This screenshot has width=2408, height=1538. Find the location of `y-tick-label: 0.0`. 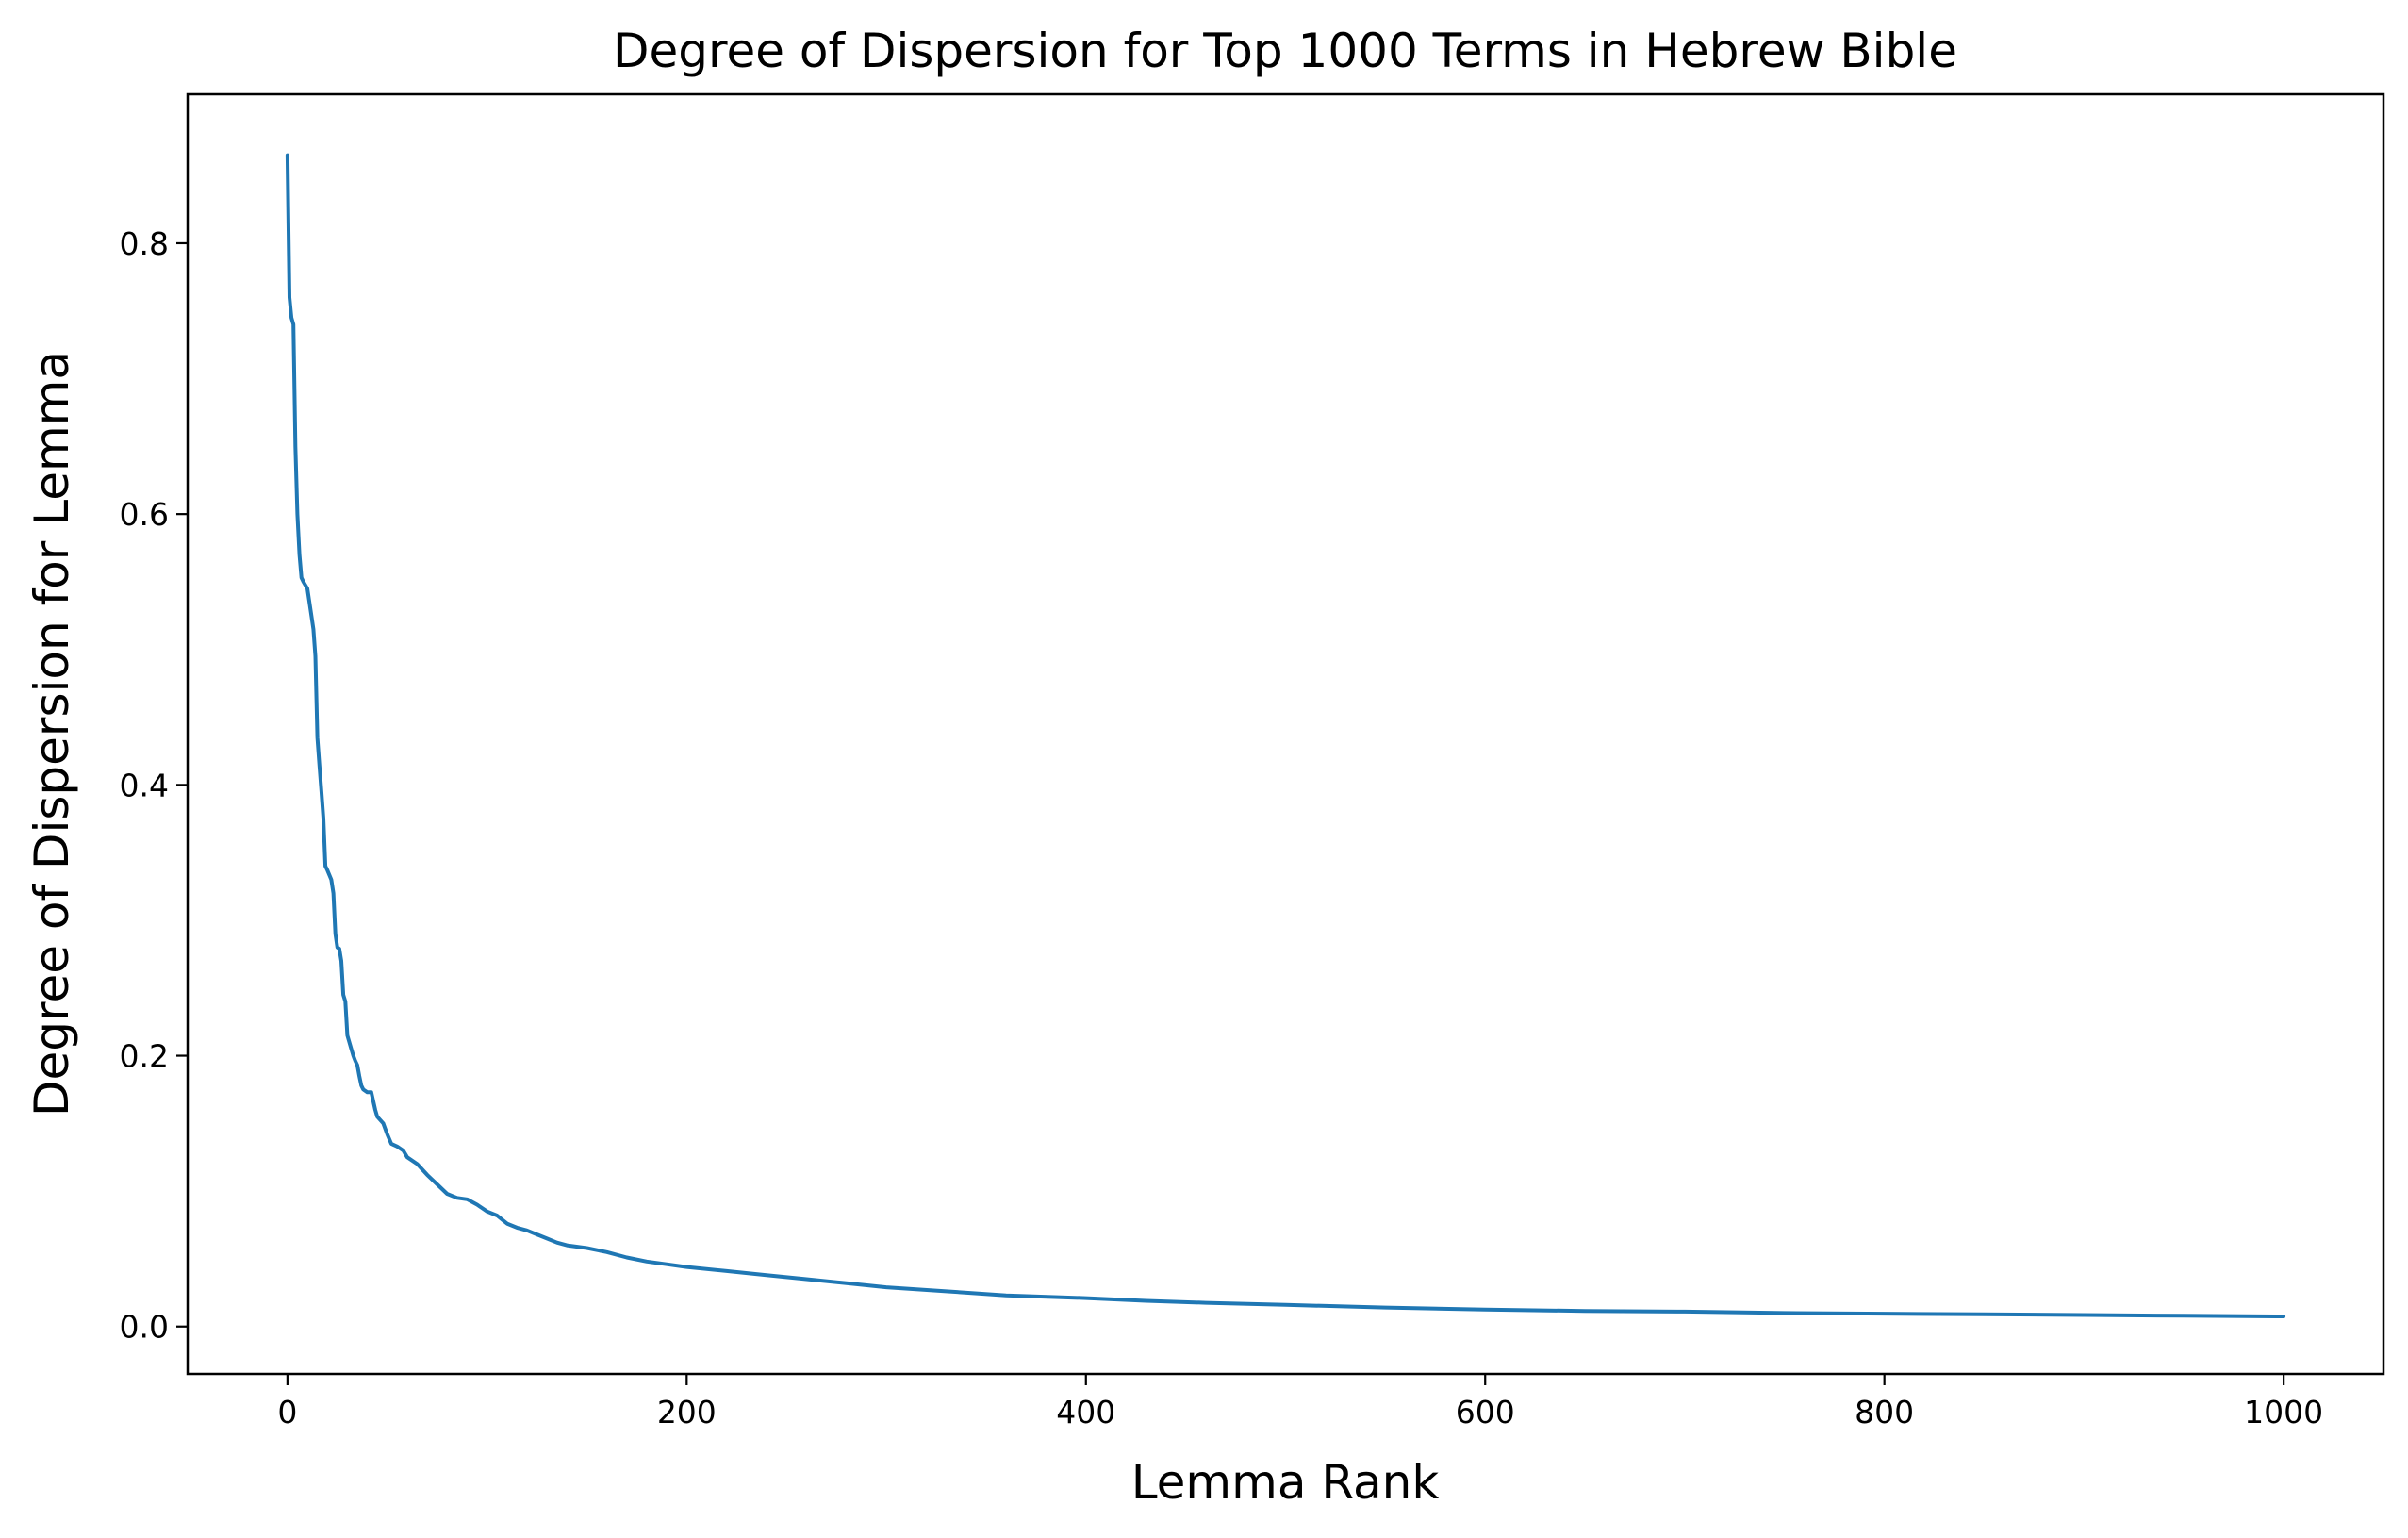

y-tick-label: 0.0 is located at coordinates (144, 1327).